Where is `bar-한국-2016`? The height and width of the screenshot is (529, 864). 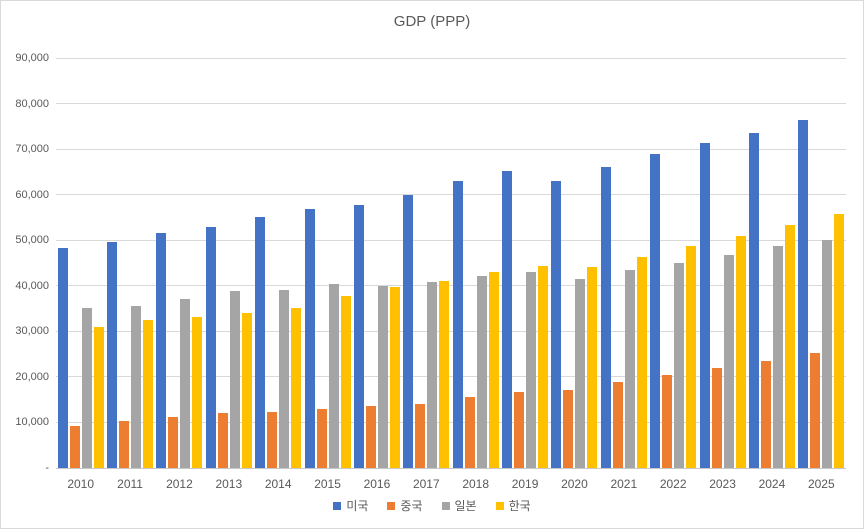
bar-한국-2016 is located at coordinates (394, 377).